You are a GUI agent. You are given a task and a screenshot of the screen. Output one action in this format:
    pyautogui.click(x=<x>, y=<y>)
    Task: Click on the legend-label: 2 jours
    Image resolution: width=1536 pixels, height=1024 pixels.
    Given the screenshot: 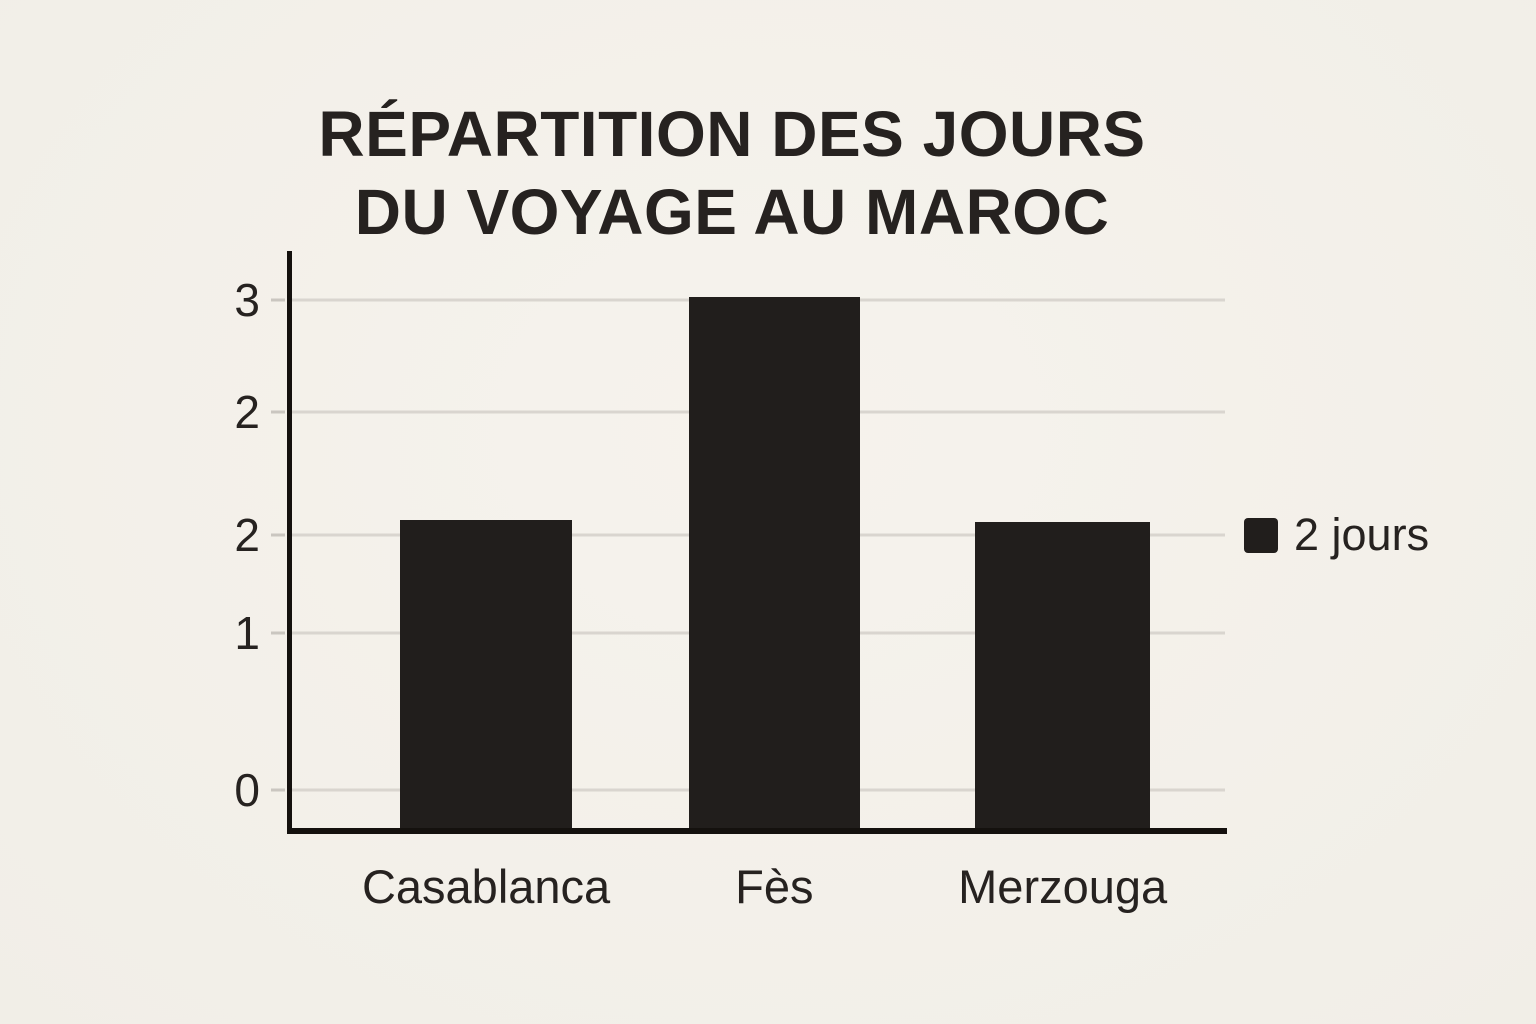 What is the action you would take?
    pyautogui.click(x=1362, y=534)
    